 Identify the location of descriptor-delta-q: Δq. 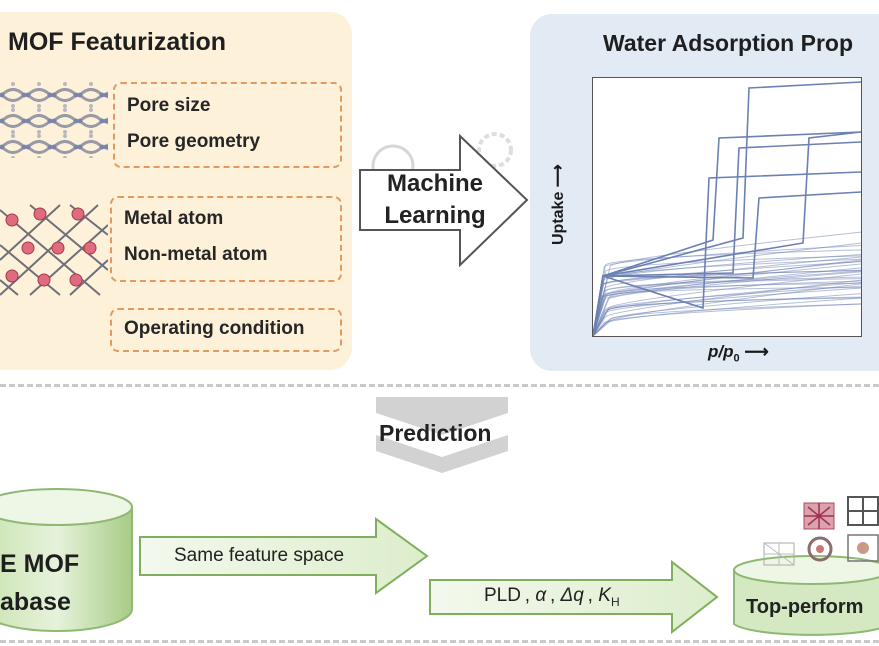
(572, 595).